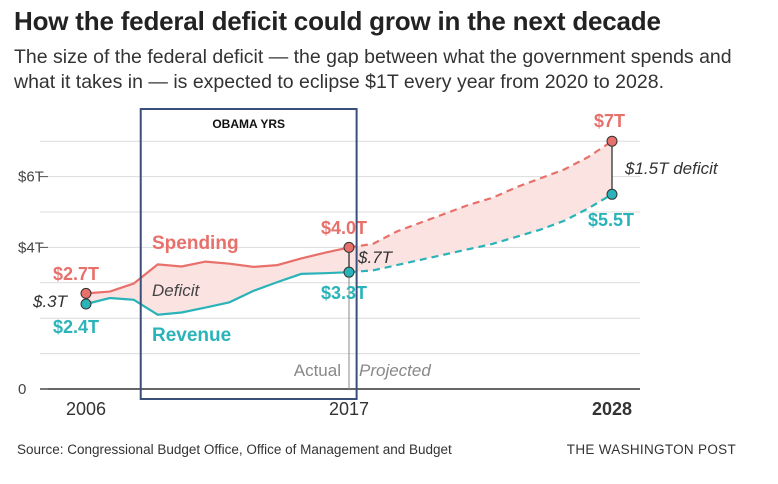  Describe the element at coordinates (86, 409) in the screenshot. I see `x-tick-label: 2006` at that location.